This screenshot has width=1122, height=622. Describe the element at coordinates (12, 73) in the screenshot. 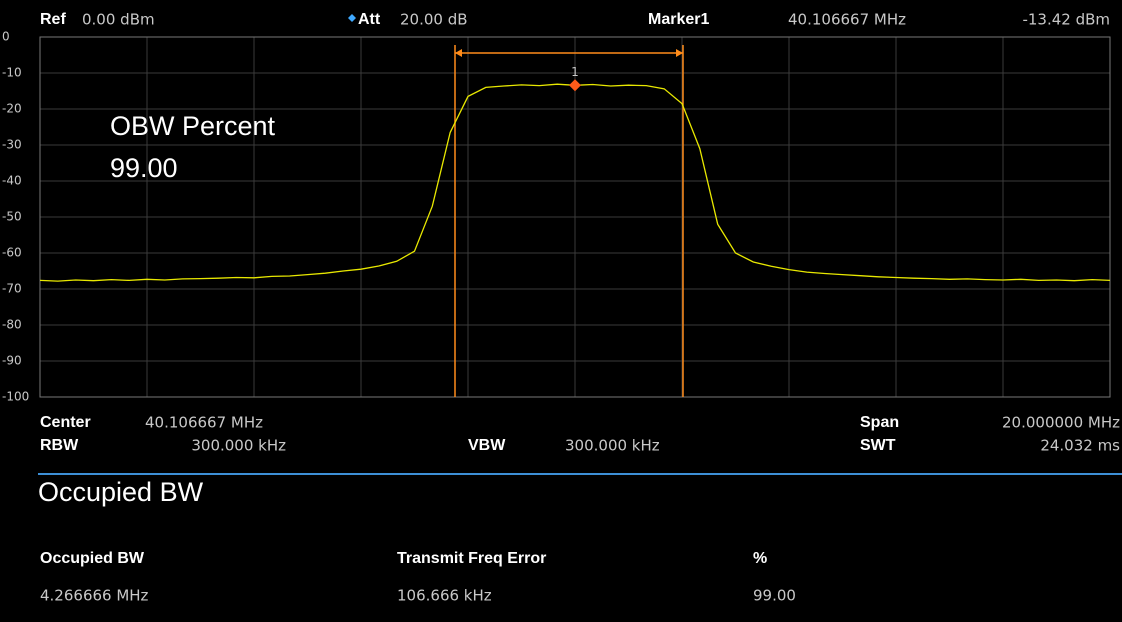

I see `y-tick-label: -10` at that location.